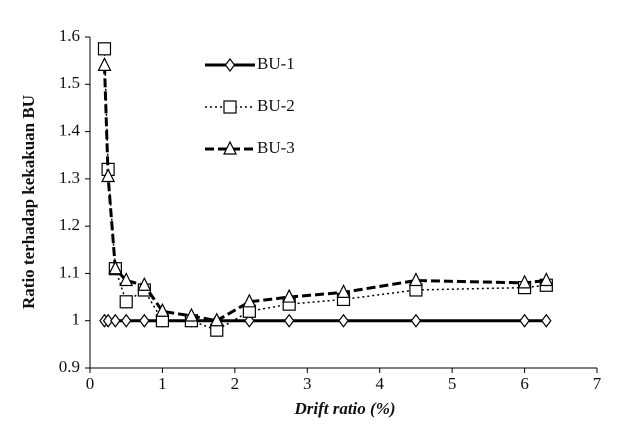 Image resolution: width=617 pixels, height=437 pixels. What do you see at coordinates (524, 383) in the screenshot?
I see `x-tick-label: 6` at bounding box center [524, 383].